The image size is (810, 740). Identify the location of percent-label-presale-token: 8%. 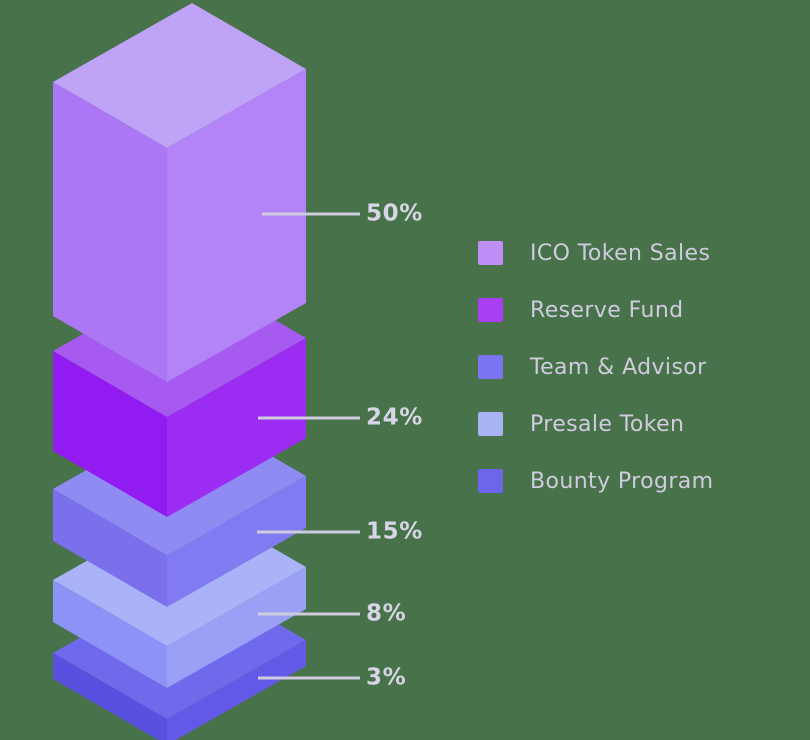
(386, 613).